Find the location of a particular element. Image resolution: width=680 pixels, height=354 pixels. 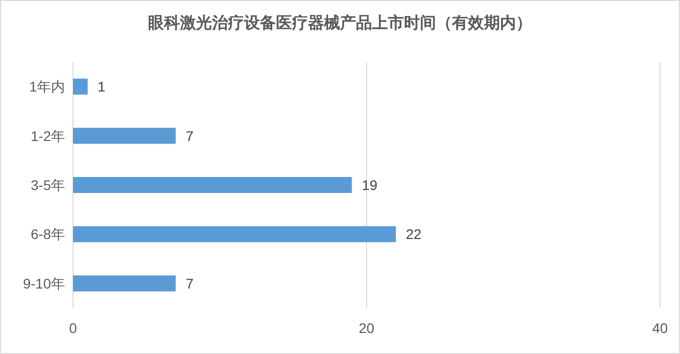

x-tick-label: 40 is located at coordinates (660, 328).